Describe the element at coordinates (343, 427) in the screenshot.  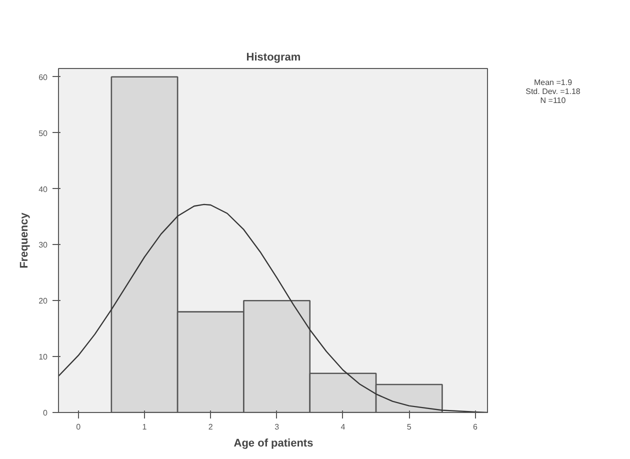
I see `x-tick-label: 4` at that location.